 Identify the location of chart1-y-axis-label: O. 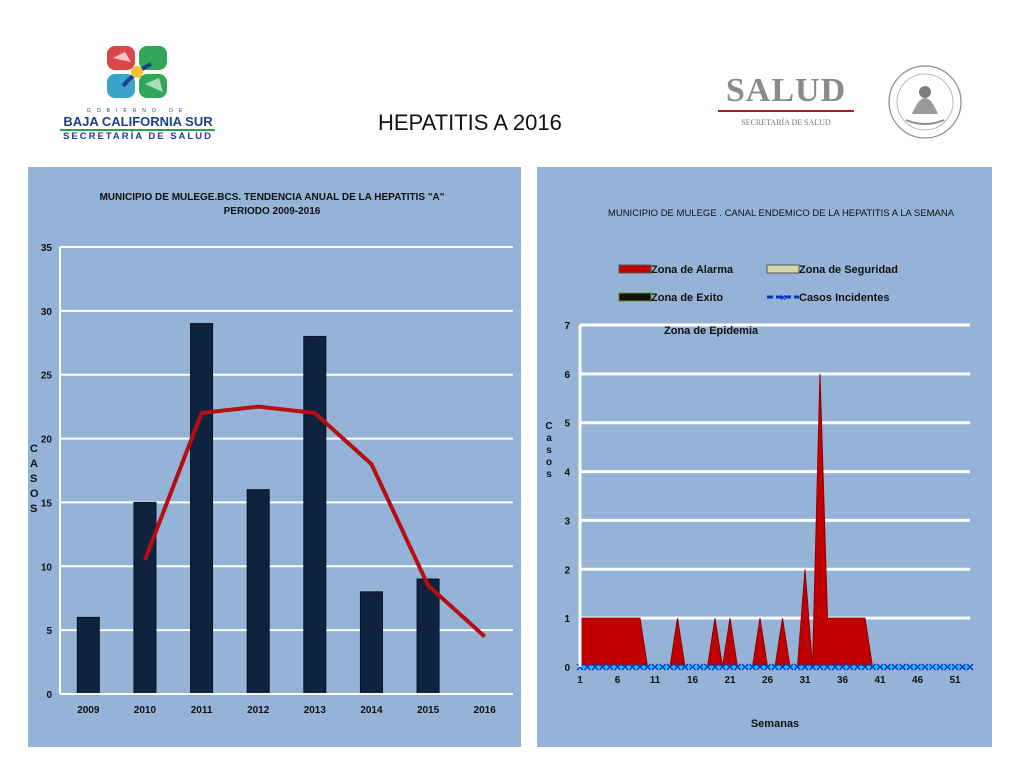
(34, 494).